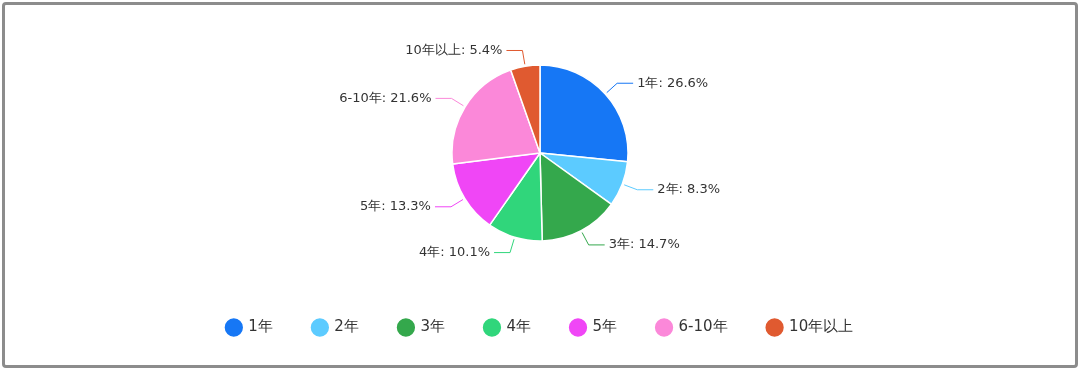 This screenshot has height=370, width=1080. What do you see at coordinates (260, 326) in the screenshot?
I see `legend-label: 1年` at bounding box center [260, 326].